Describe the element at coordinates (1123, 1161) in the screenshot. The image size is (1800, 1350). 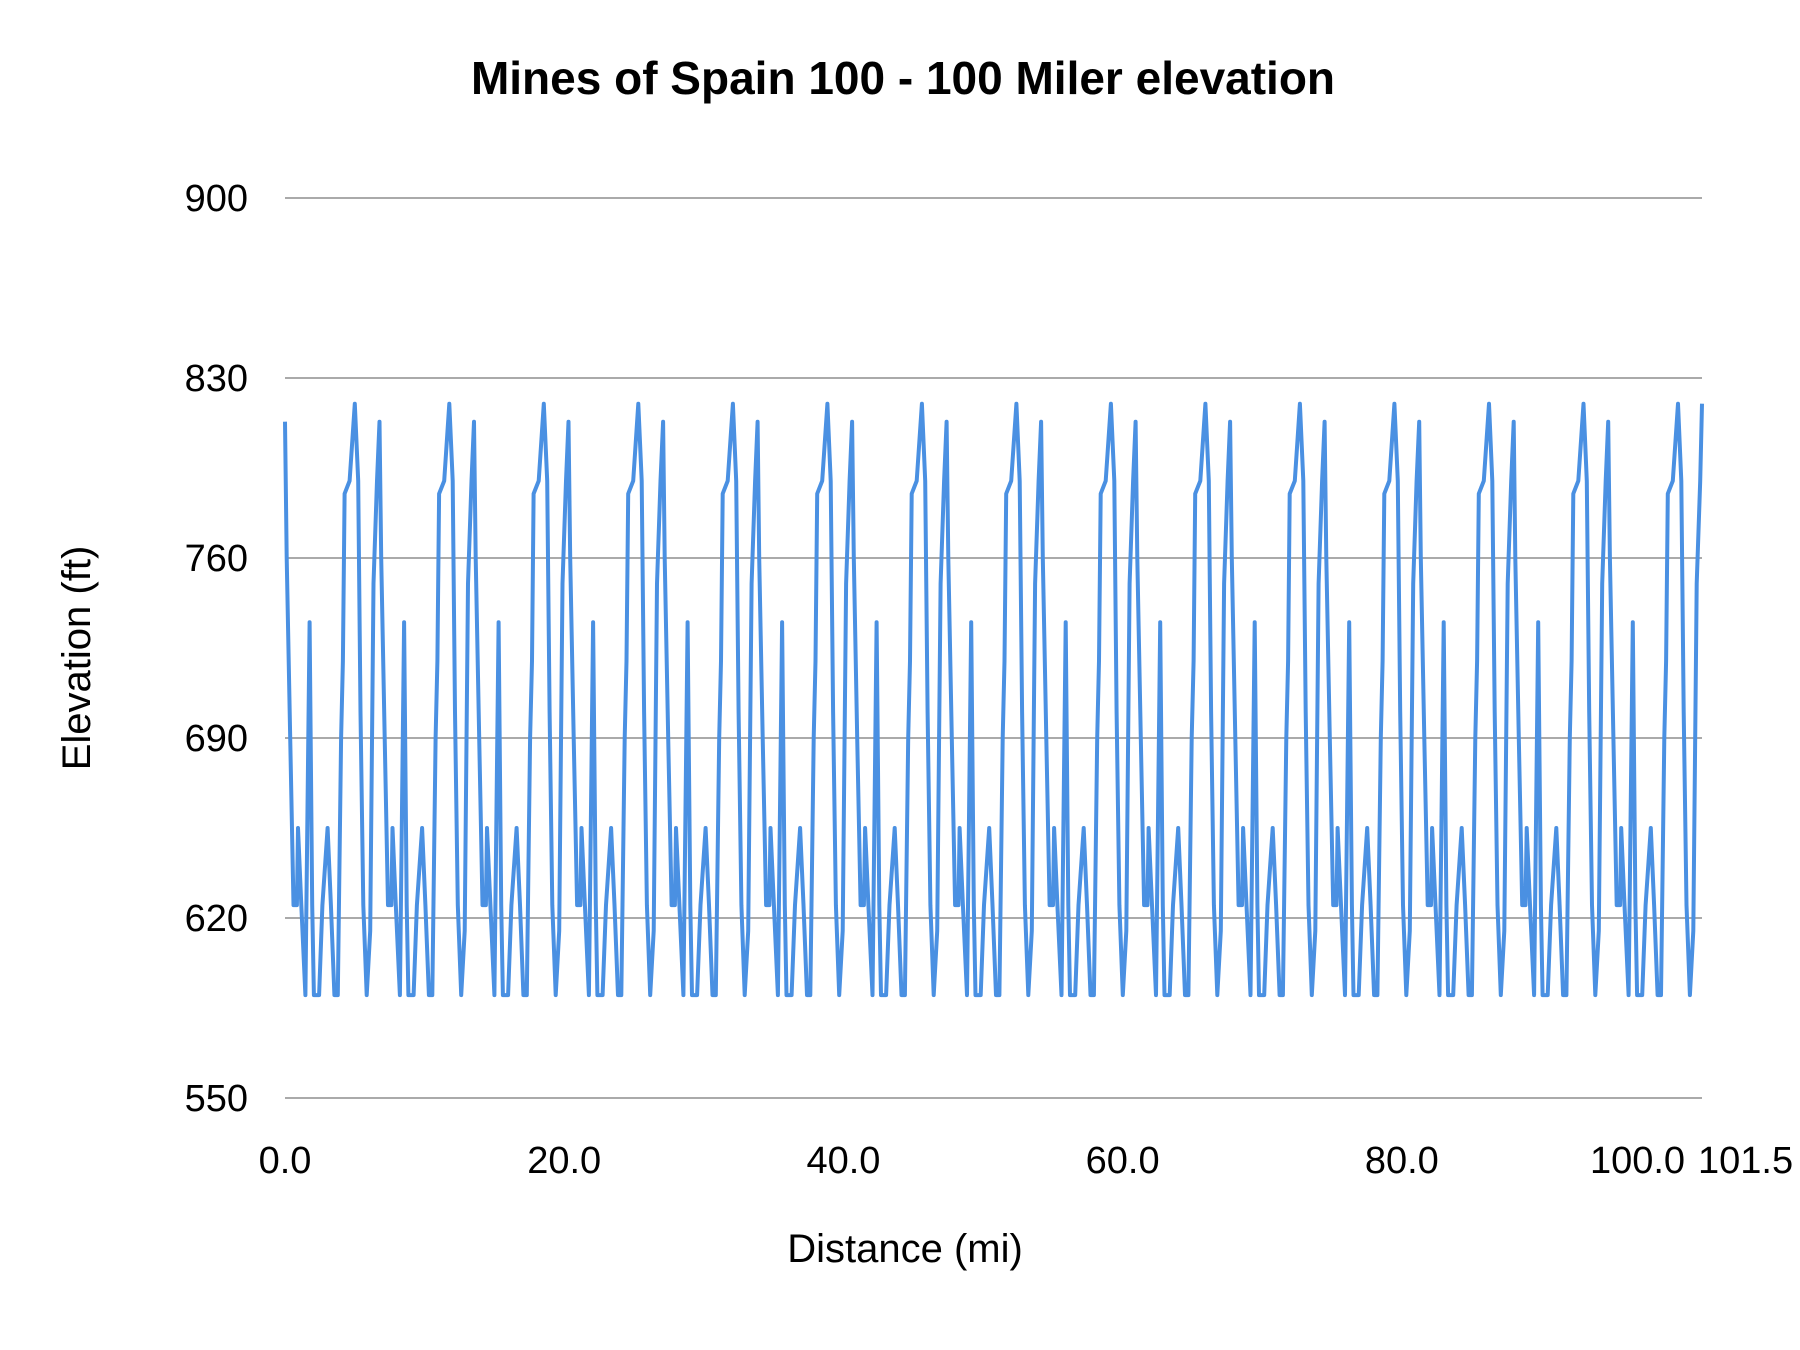
I see `x-tick-label: 60.0` at that location.